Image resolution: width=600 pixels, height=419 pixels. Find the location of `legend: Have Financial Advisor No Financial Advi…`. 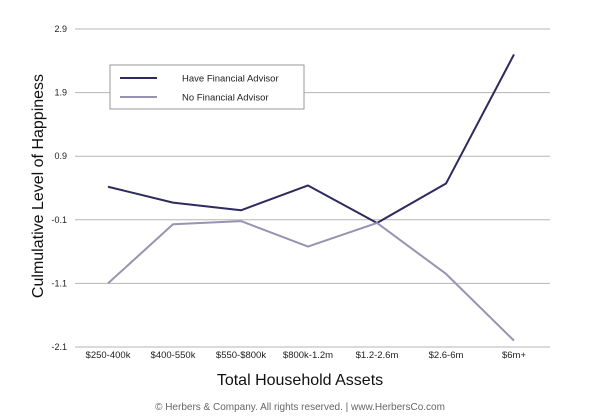

legend: Have Financial Advisor No Financial Advi… is located at coordinates (207, 87).